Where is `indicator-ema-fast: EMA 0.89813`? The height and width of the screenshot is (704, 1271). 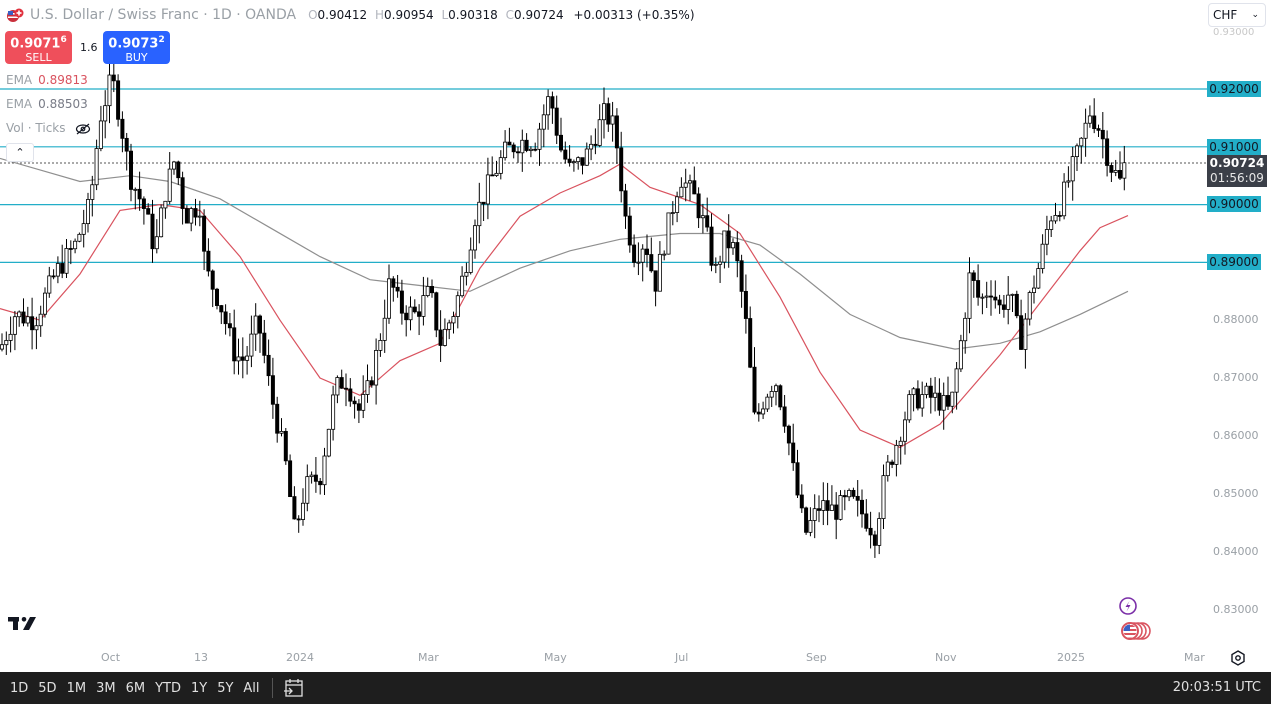
indicator-ema-fast: EMA 0.89813 is located at coordinates (47, 80).